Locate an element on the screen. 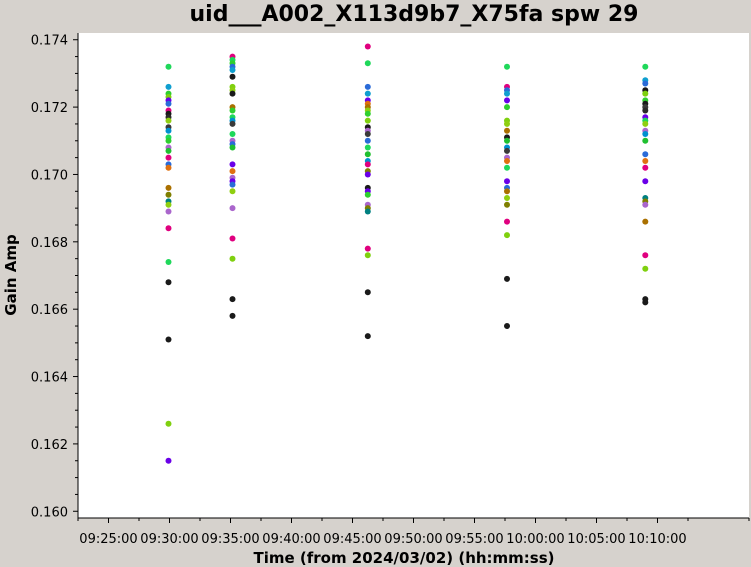  y-tick-label: 0.166 is located at coordinates (49, 310).